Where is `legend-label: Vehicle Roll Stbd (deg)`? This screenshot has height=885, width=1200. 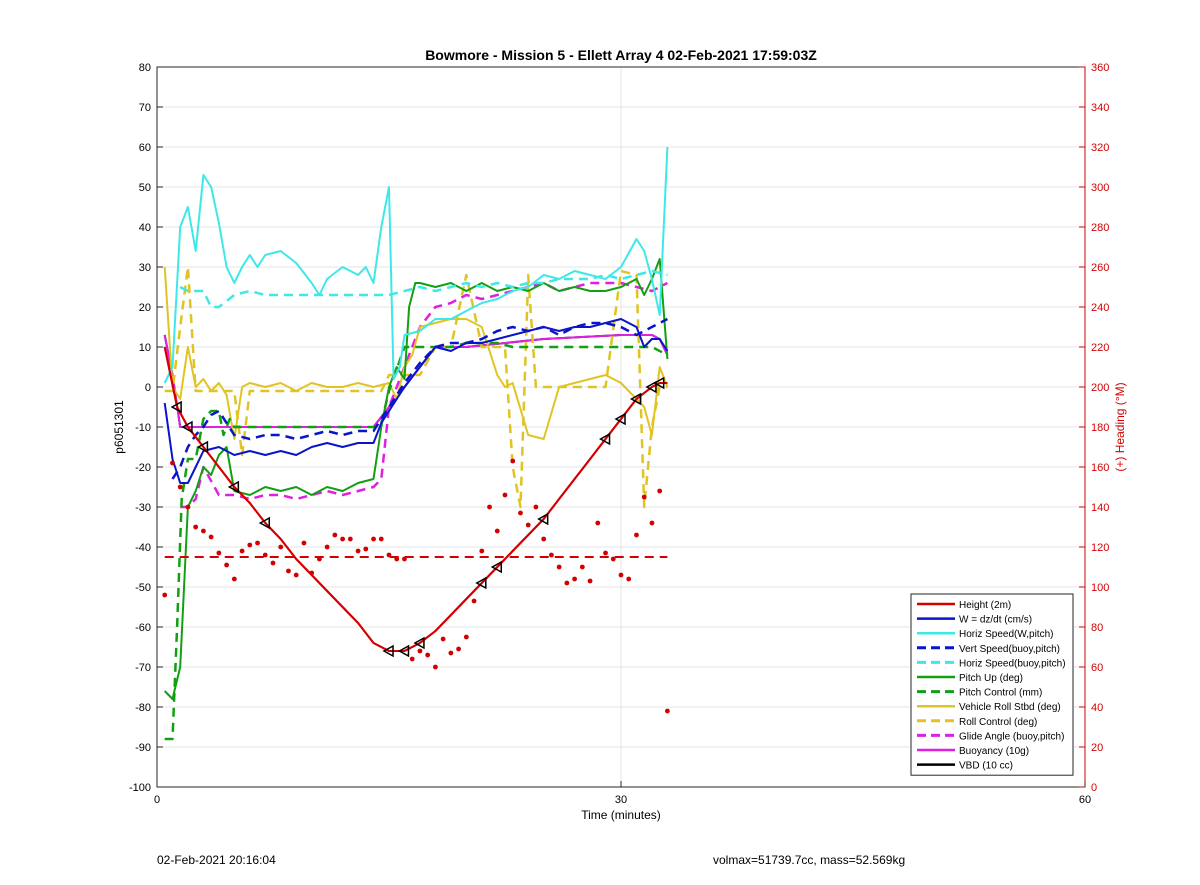 legend-label: Vehicle Roll Stbd (deg) is located at coordinates (1010, 707).